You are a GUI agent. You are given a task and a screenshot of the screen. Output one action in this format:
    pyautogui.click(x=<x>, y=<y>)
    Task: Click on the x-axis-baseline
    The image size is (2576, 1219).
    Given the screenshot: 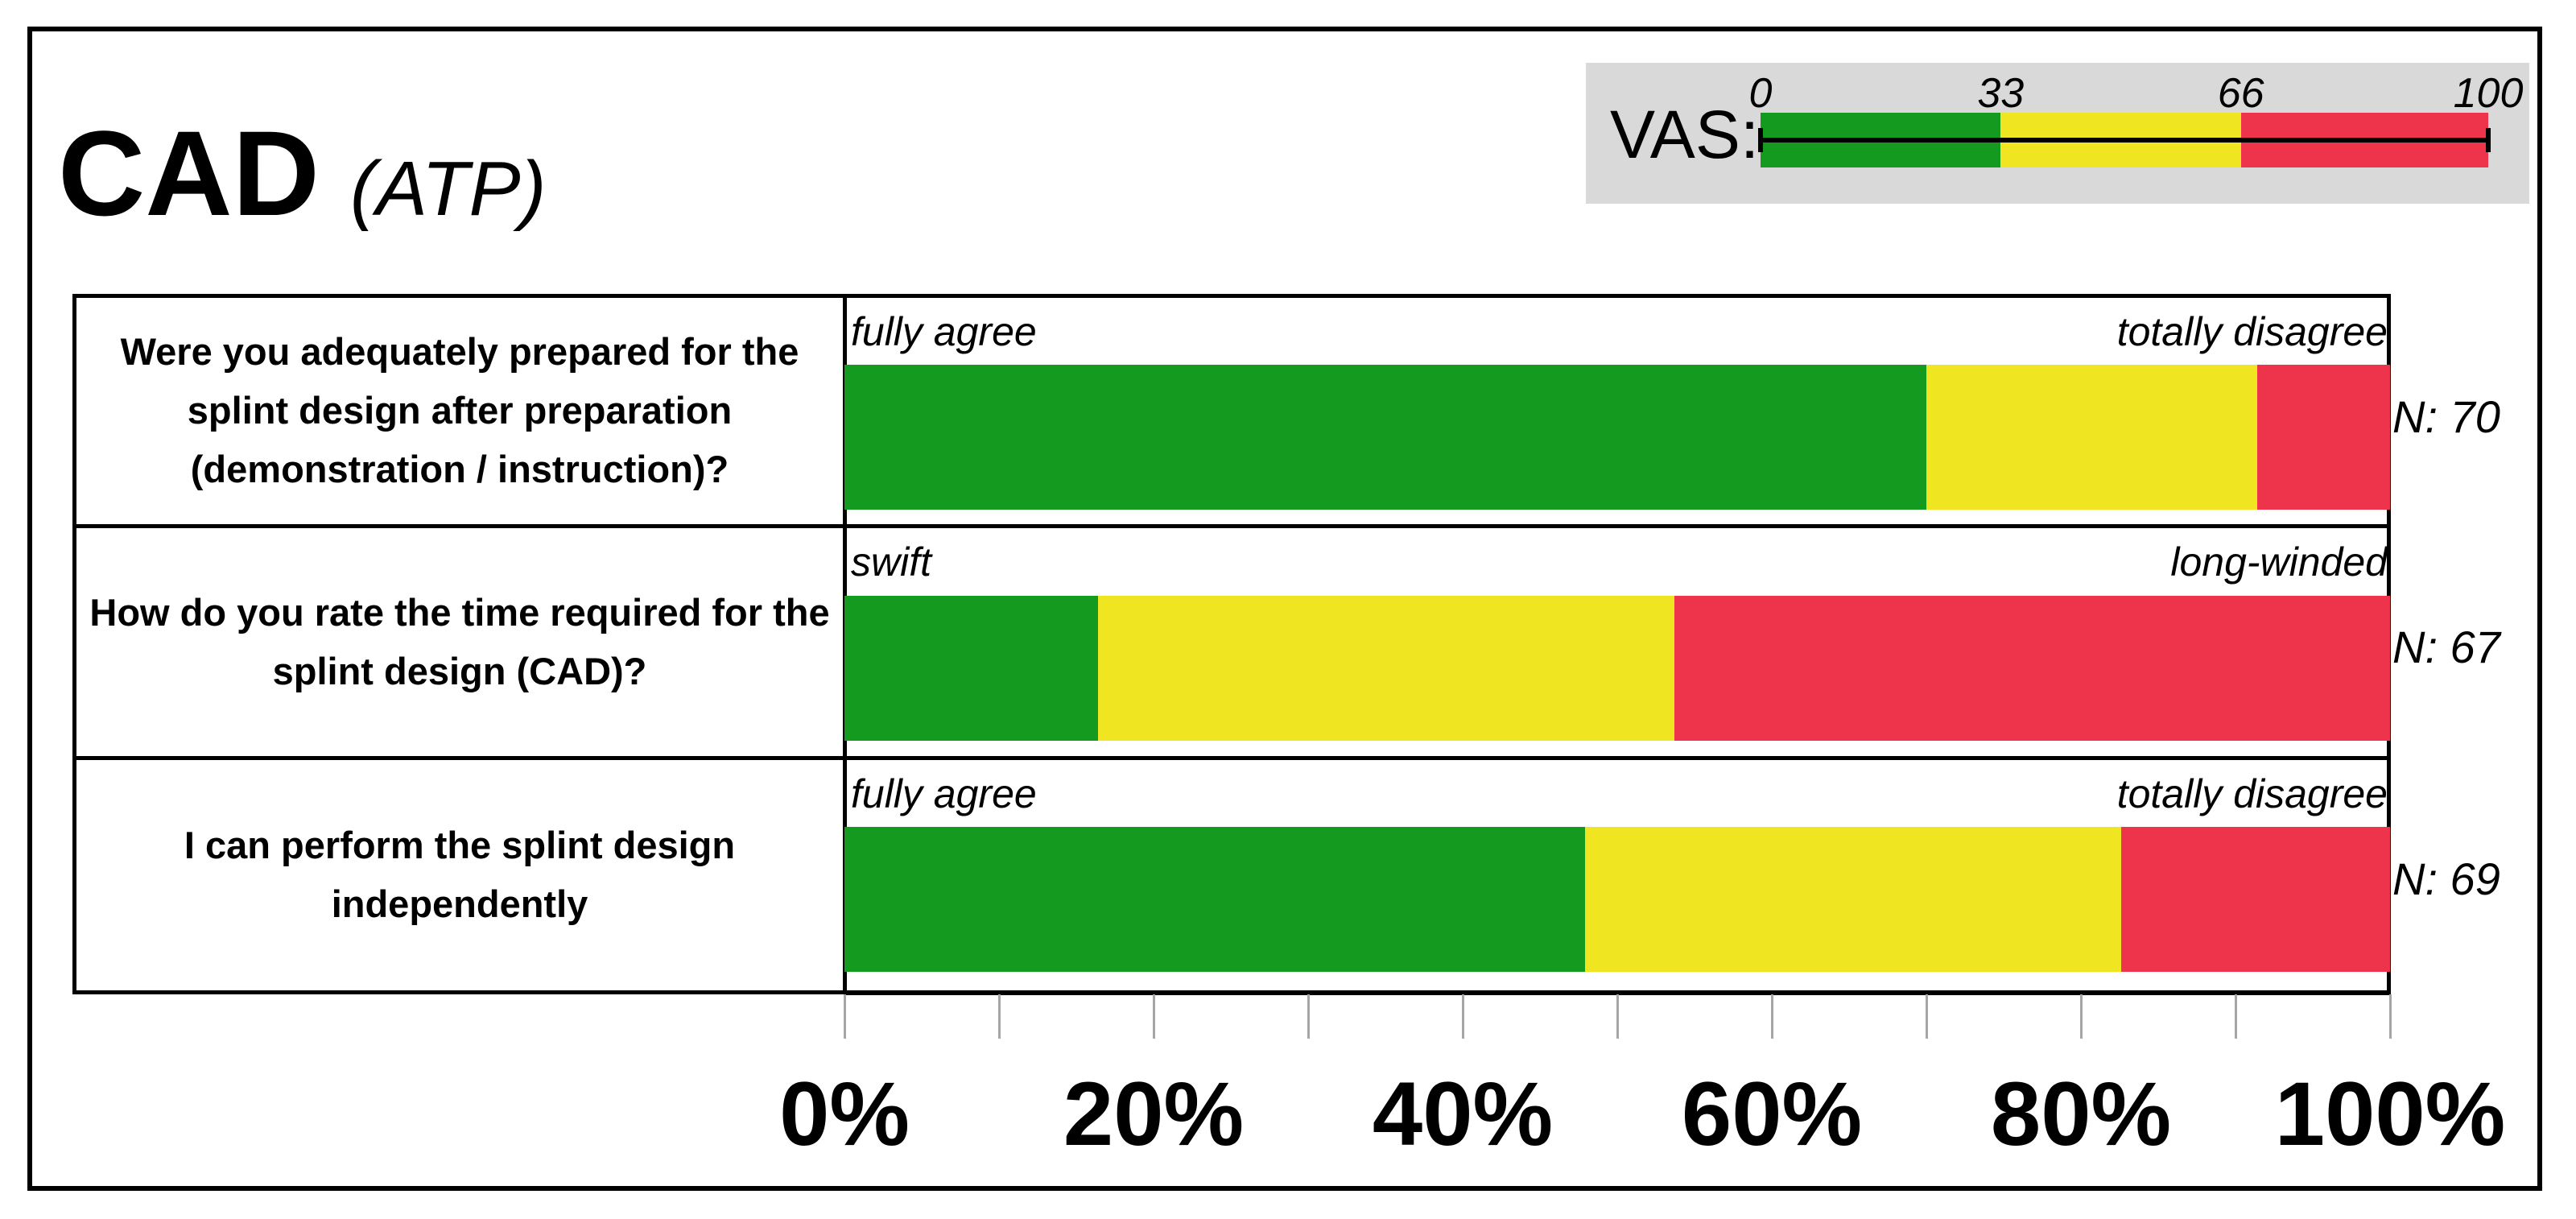 What is the action you would take?
    pyautogui.click(x=1617, y=994)
    